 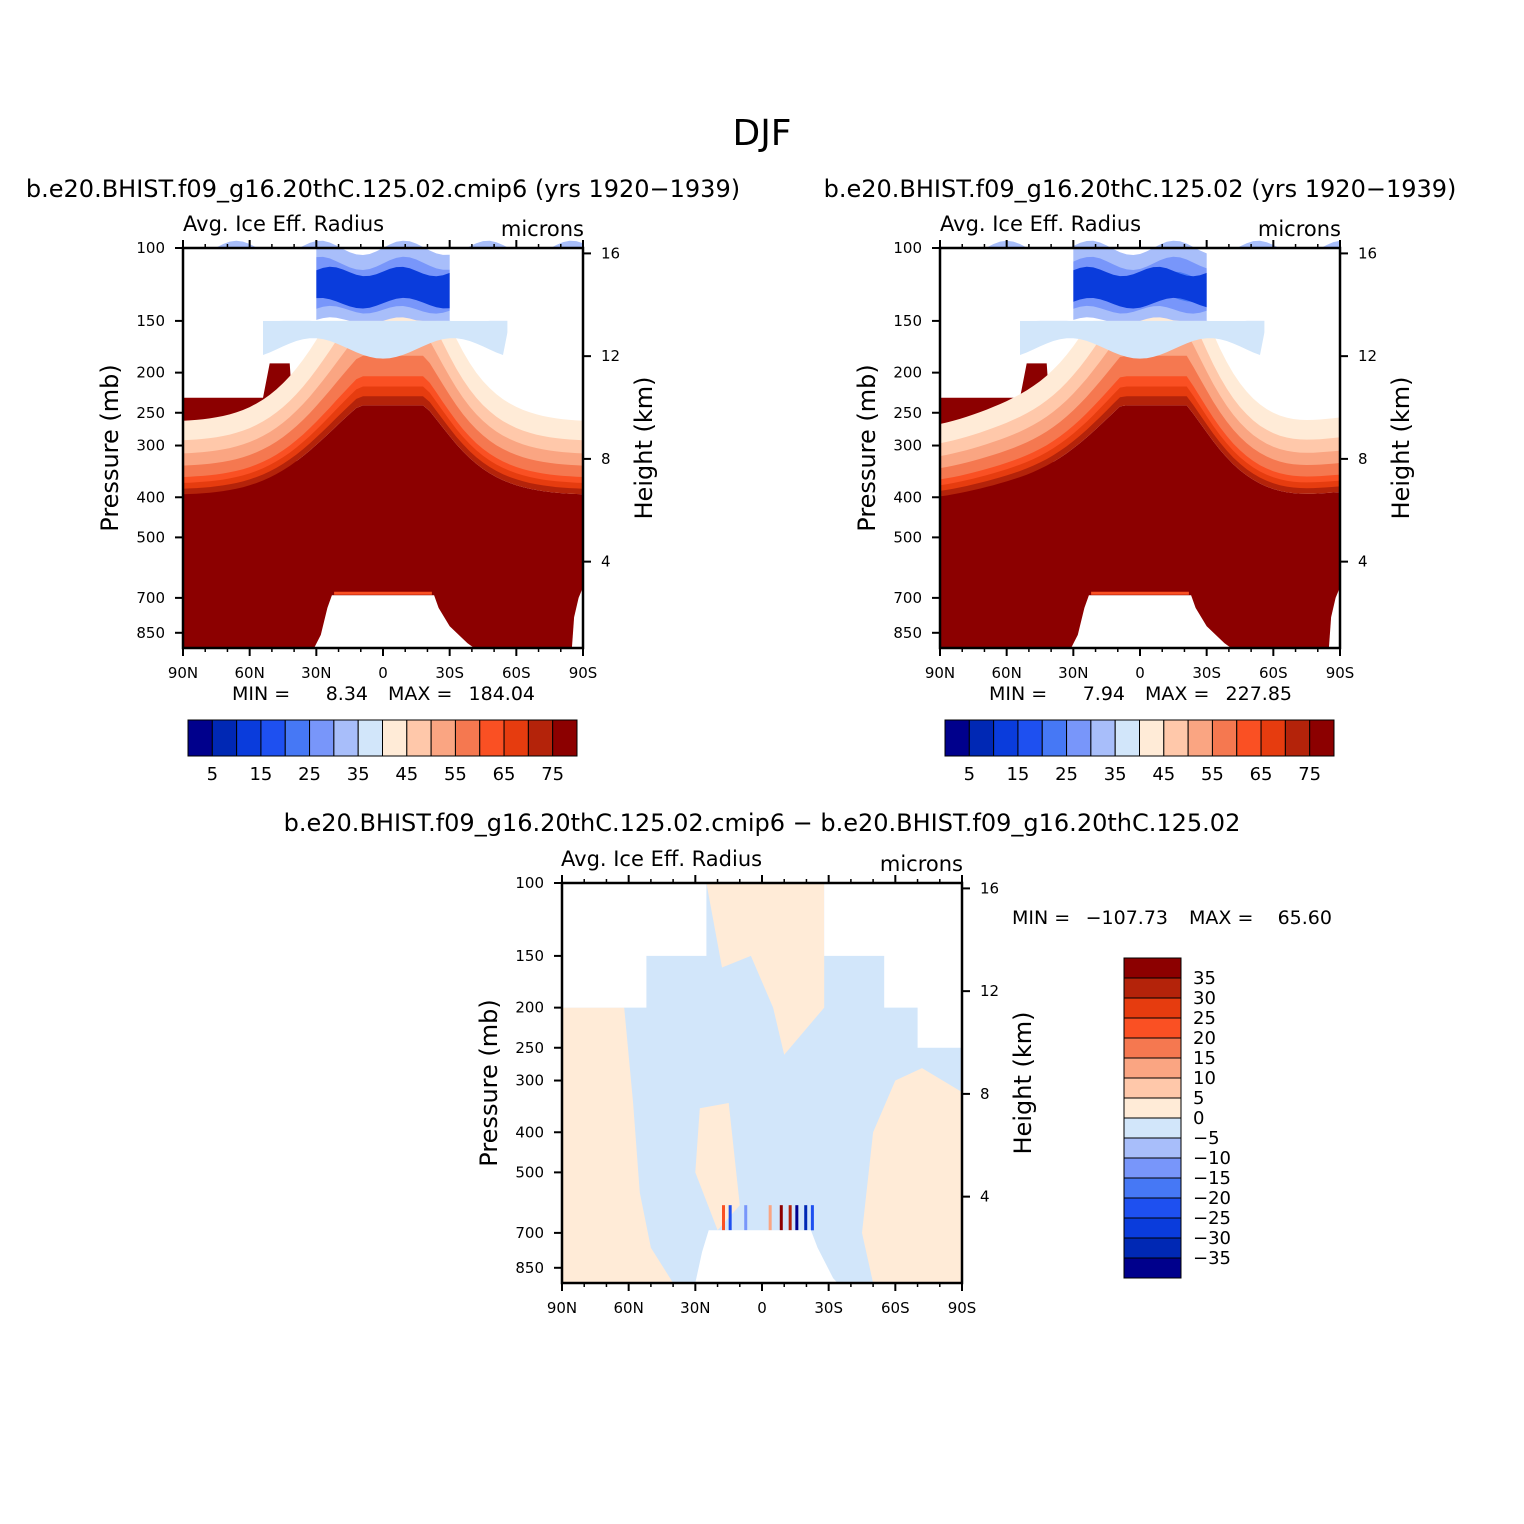 What do you see at coordinates (260, 774) in the screenshot?
I see `colorbar-label: 15` at bounding box center [260, 774].